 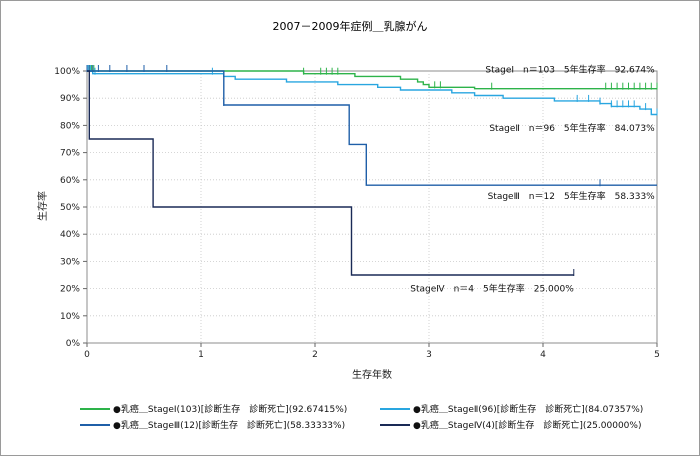 I want to click on legend-label: ●乳癌＿StageⅣ(4)[診断生存 診断死亡](25.00000%), so click(x=527, y=425).